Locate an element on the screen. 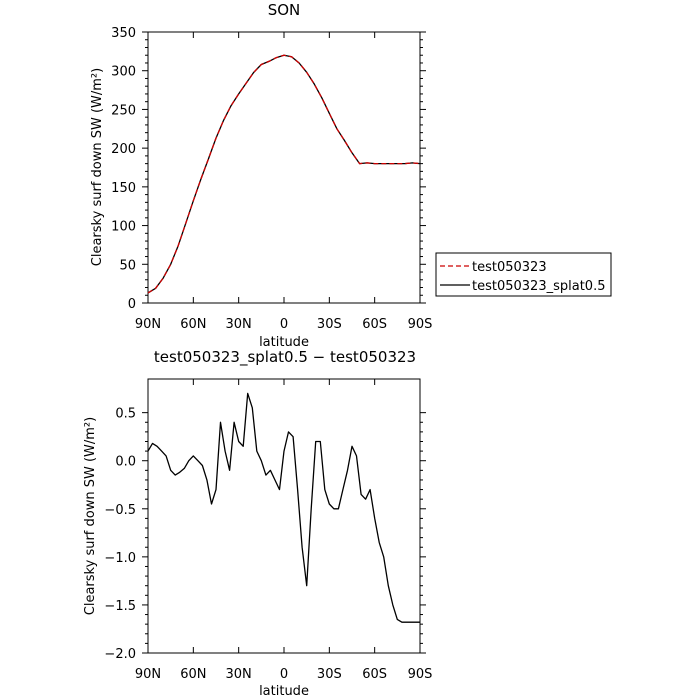 The width and height of the screenshot is (700, 700). legend: test050323 test050323_splat0.5 is located at coordinates (523, 274).